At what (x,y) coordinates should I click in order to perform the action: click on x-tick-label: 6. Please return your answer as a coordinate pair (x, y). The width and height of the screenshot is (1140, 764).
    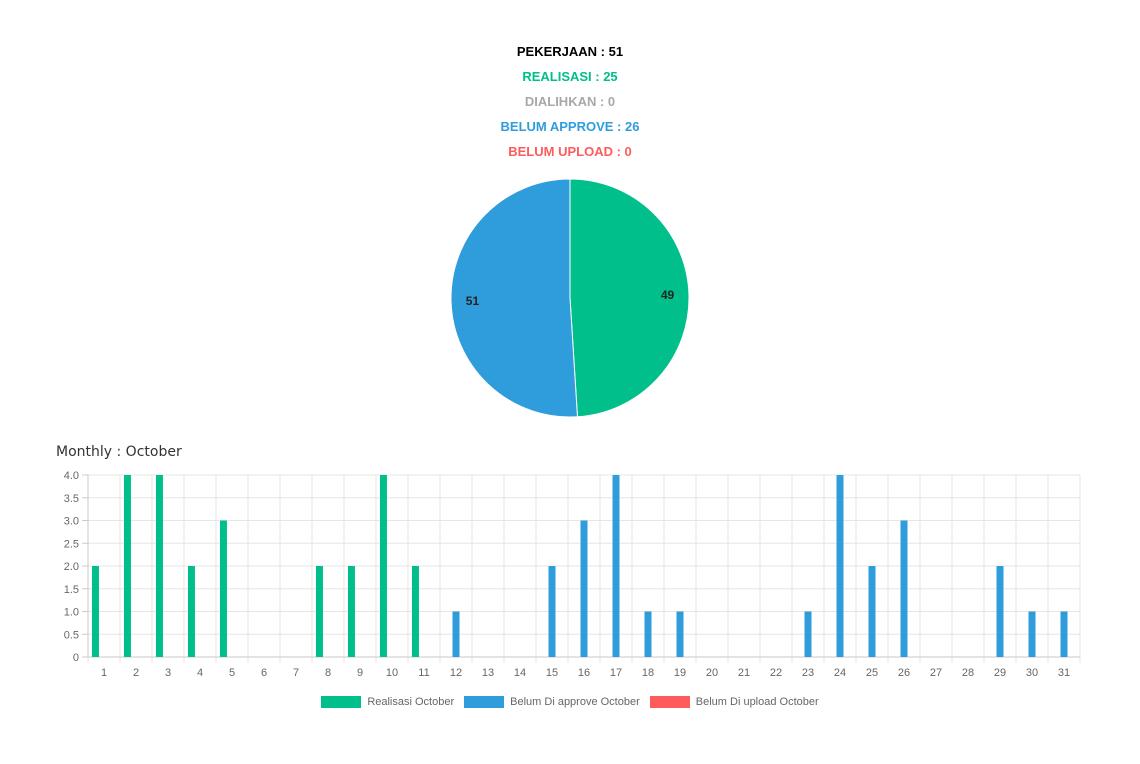
    Looking at the image, I should click on (264, 673).